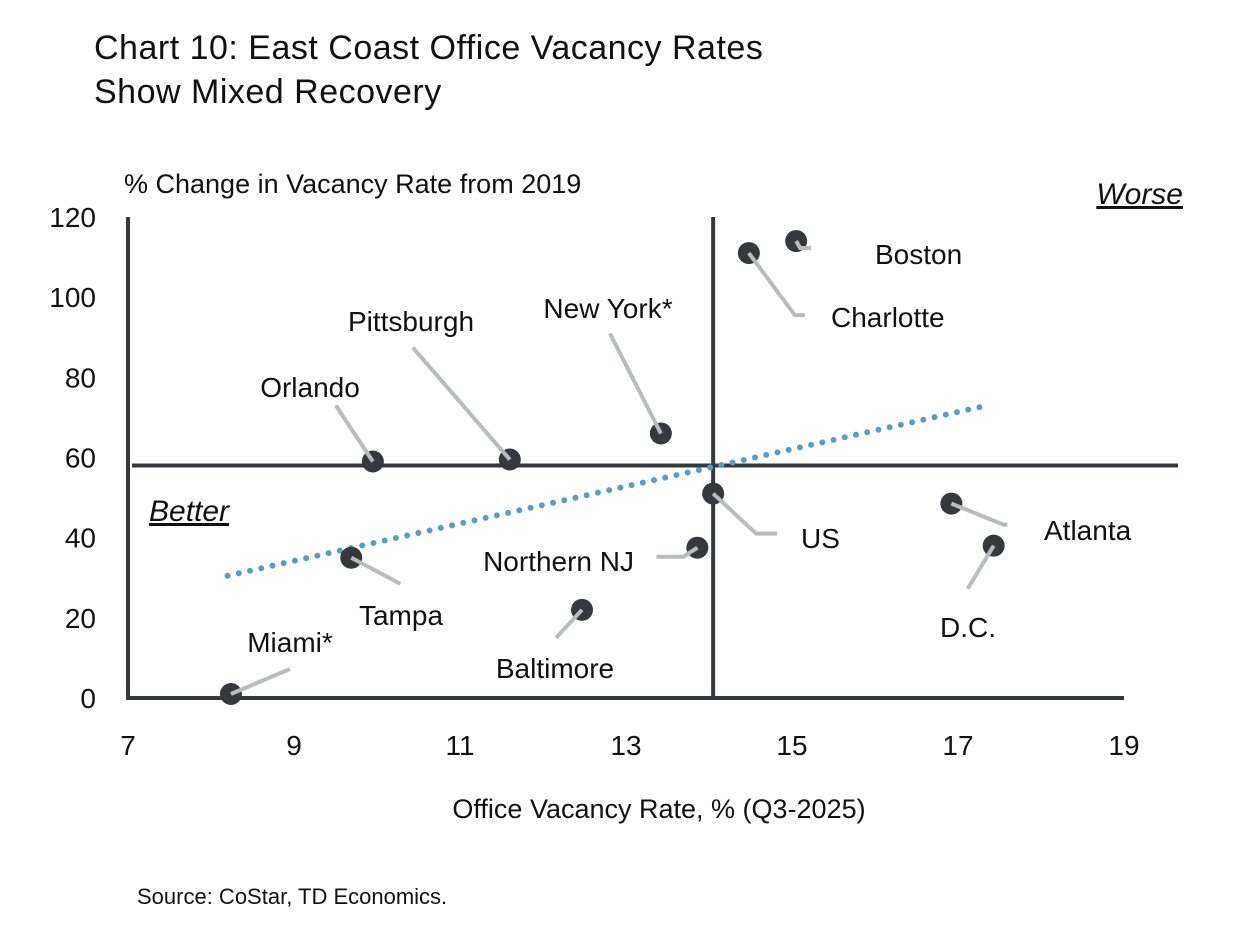  Describe the element at coordinates (189, 511) in the screenshot. I see `quadrant-label-better: Better` at that location.